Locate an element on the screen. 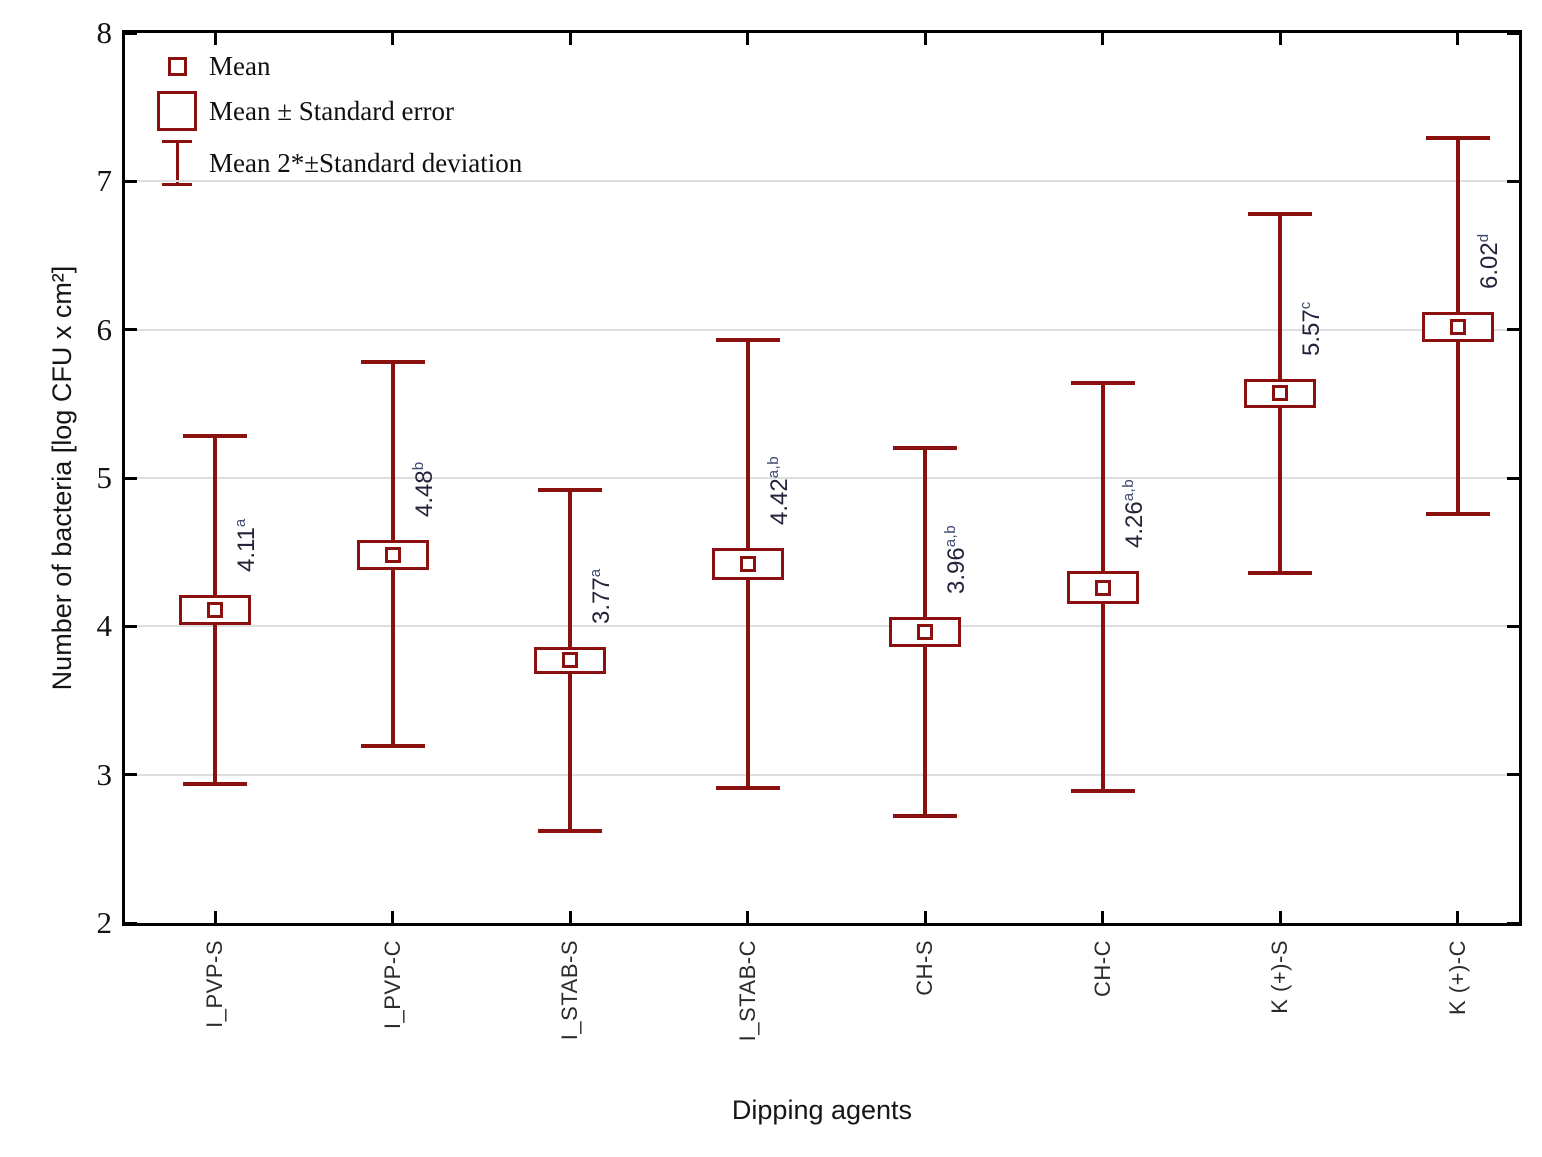 Image resolution: width=1542 pixels, height=1157 pixels. mean-marker-icon is located at coordinates (177, 66).